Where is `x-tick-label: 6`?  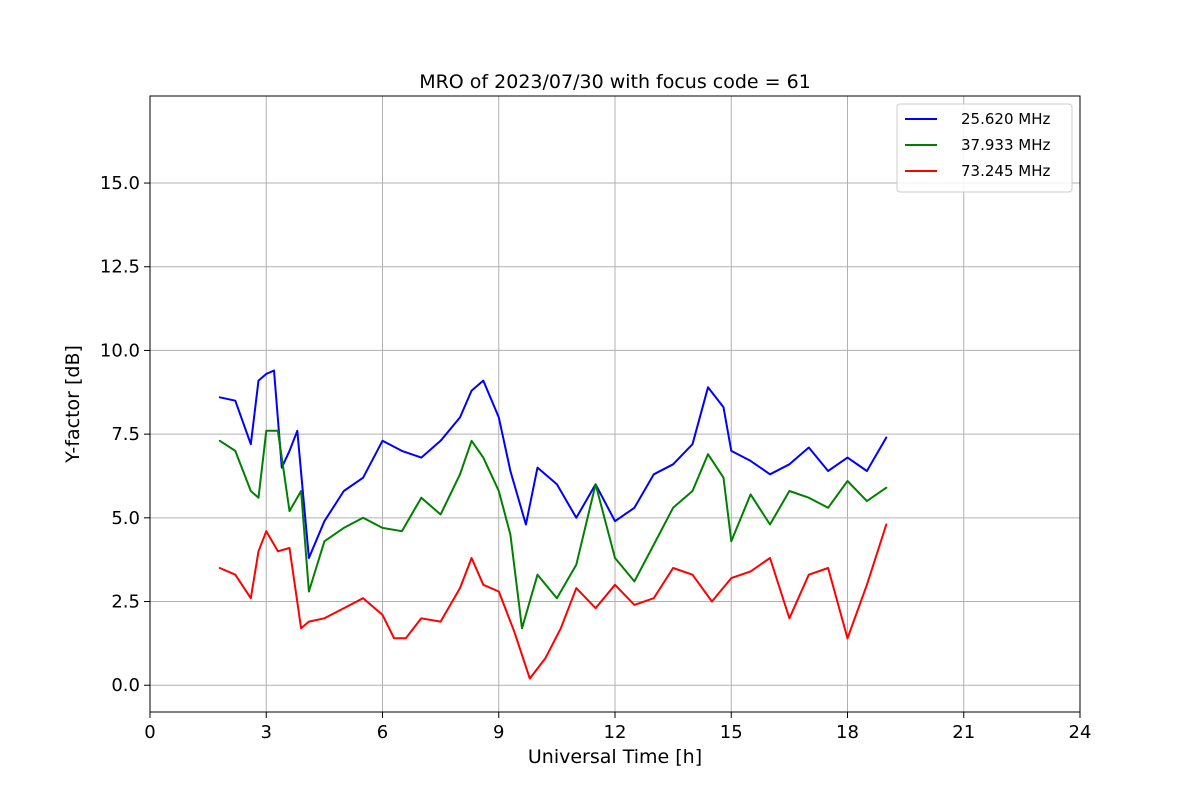 x-tick-label: 6 is located at coordinates (382, 732).